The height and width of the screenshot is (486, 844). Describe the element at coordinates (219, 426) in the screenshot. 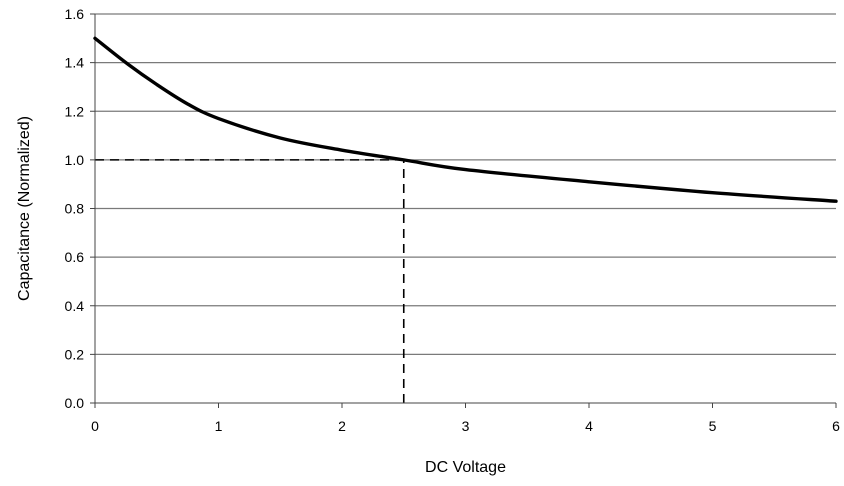

I see `x-tick-label-1: 1` at that location.